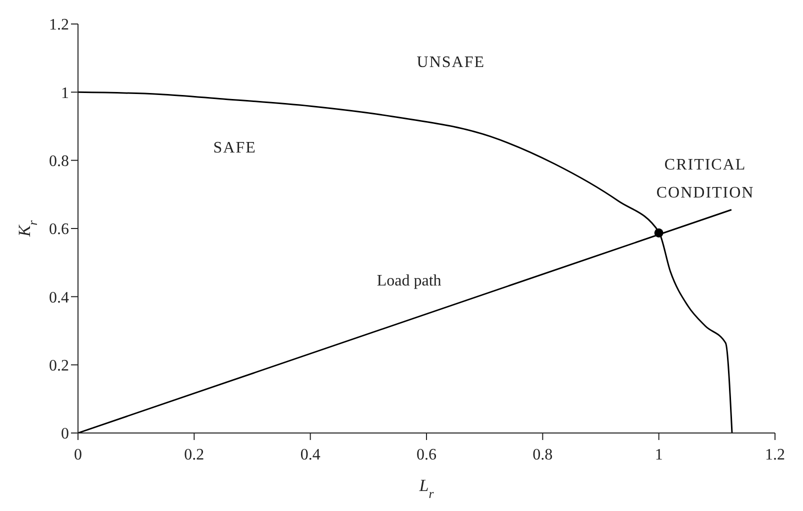 The height and width of the screenshot is (511, 803). Describe the element at coordinates (542, 455) in the screenshot. I see `x-tick-label: 0.8` at that location.